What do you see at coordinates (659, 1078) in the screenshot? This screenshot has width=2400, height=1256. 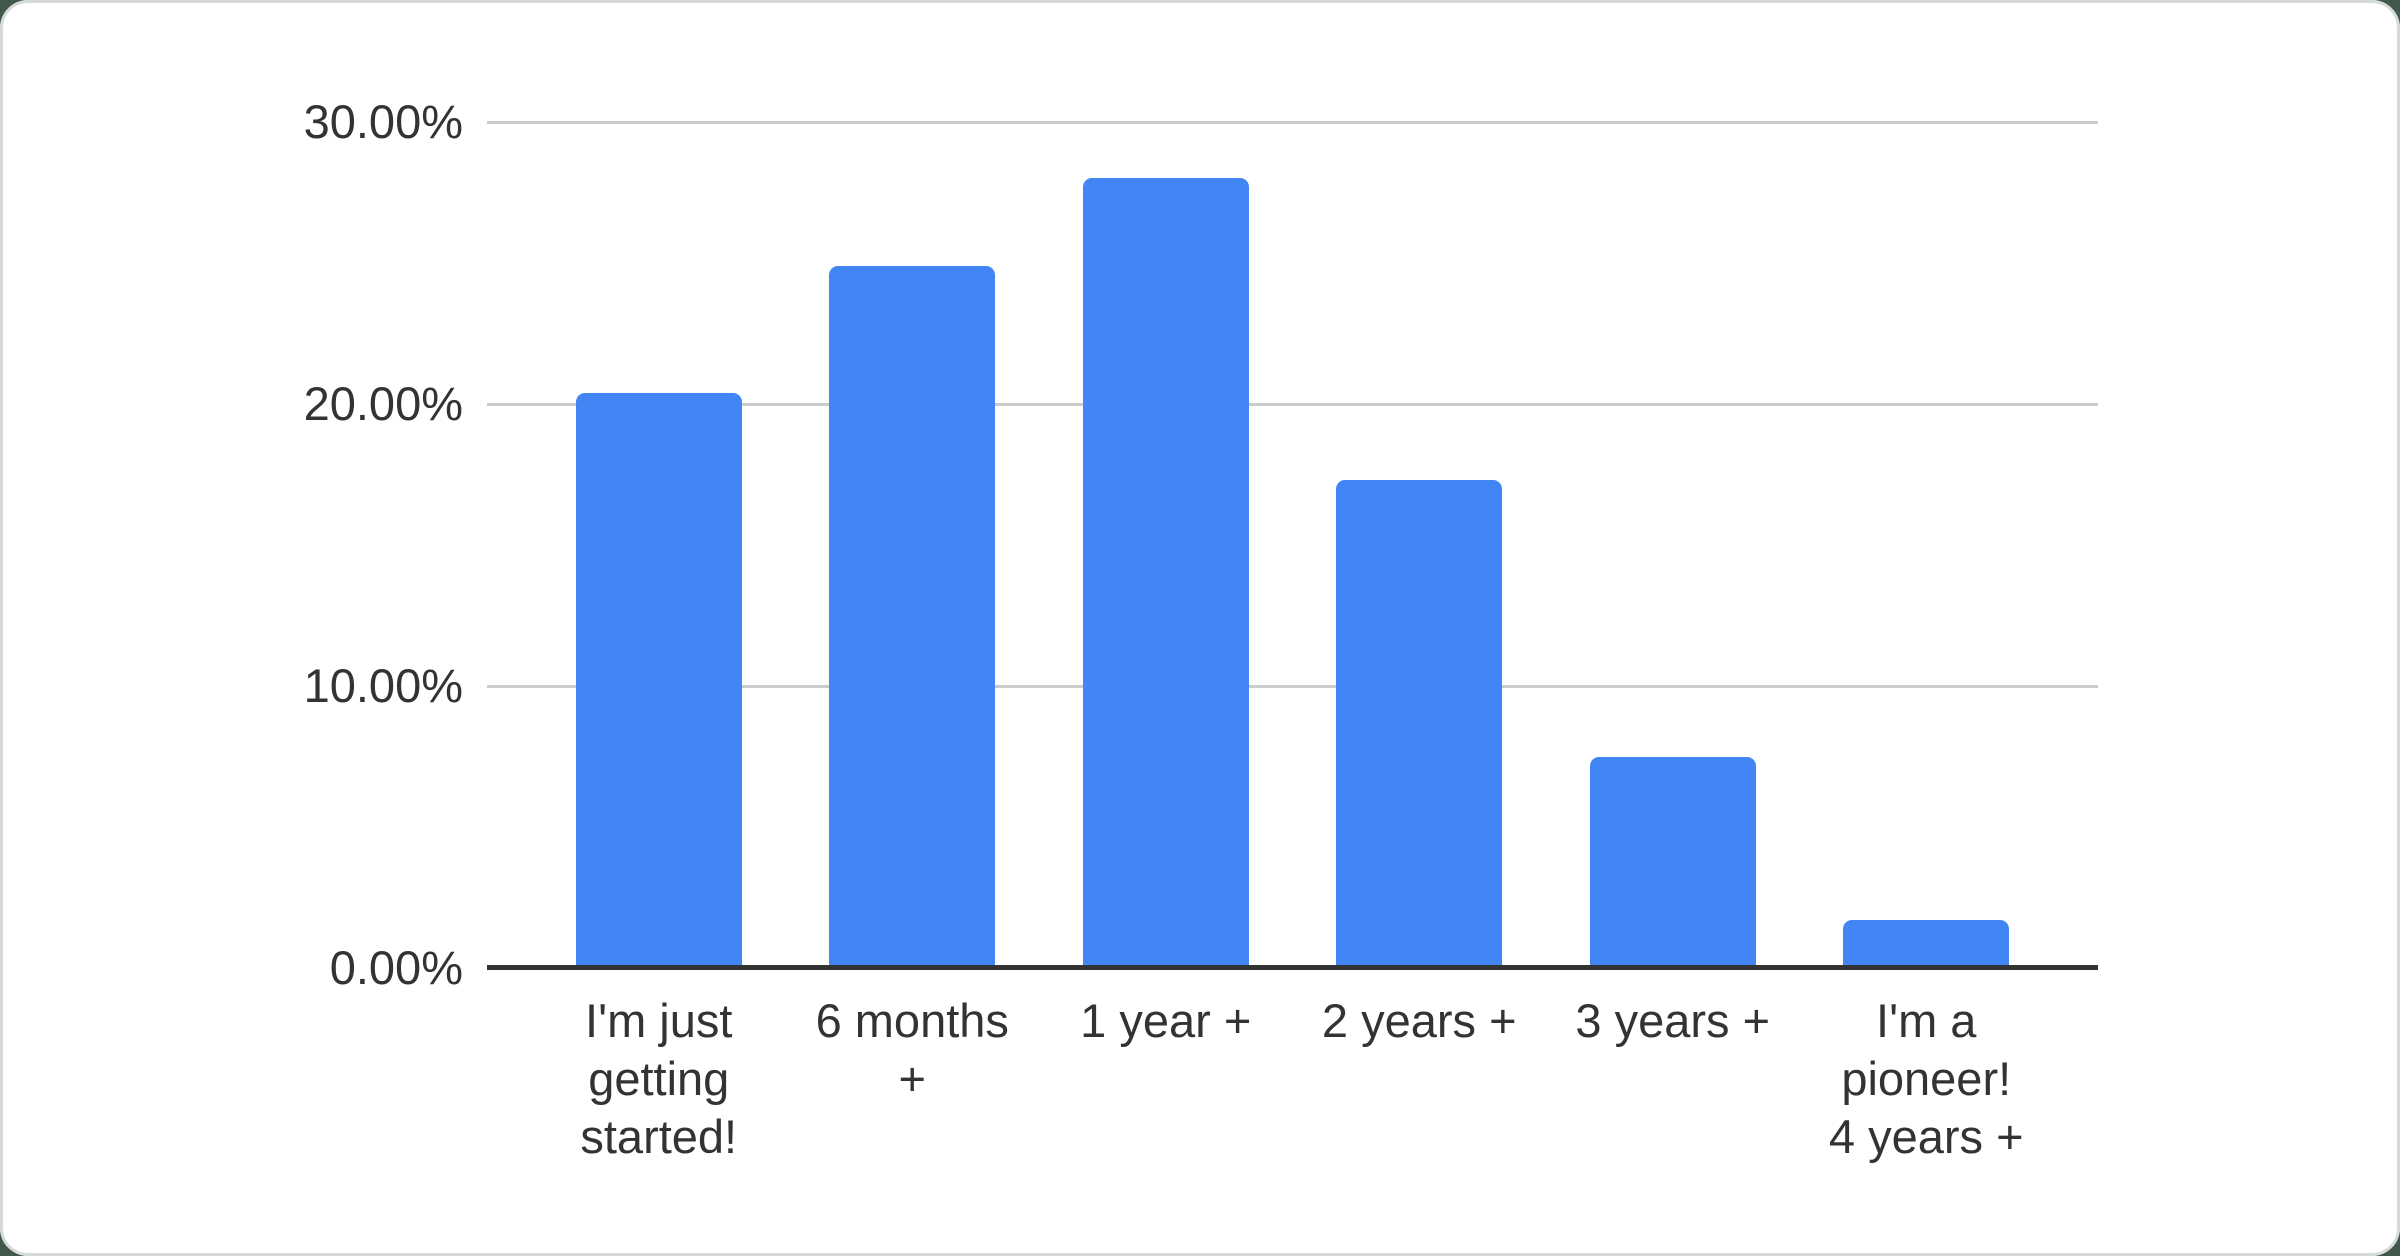 I see `x-axis-tick-label: I'm just getting started!` at bounding box center [659, 1078].